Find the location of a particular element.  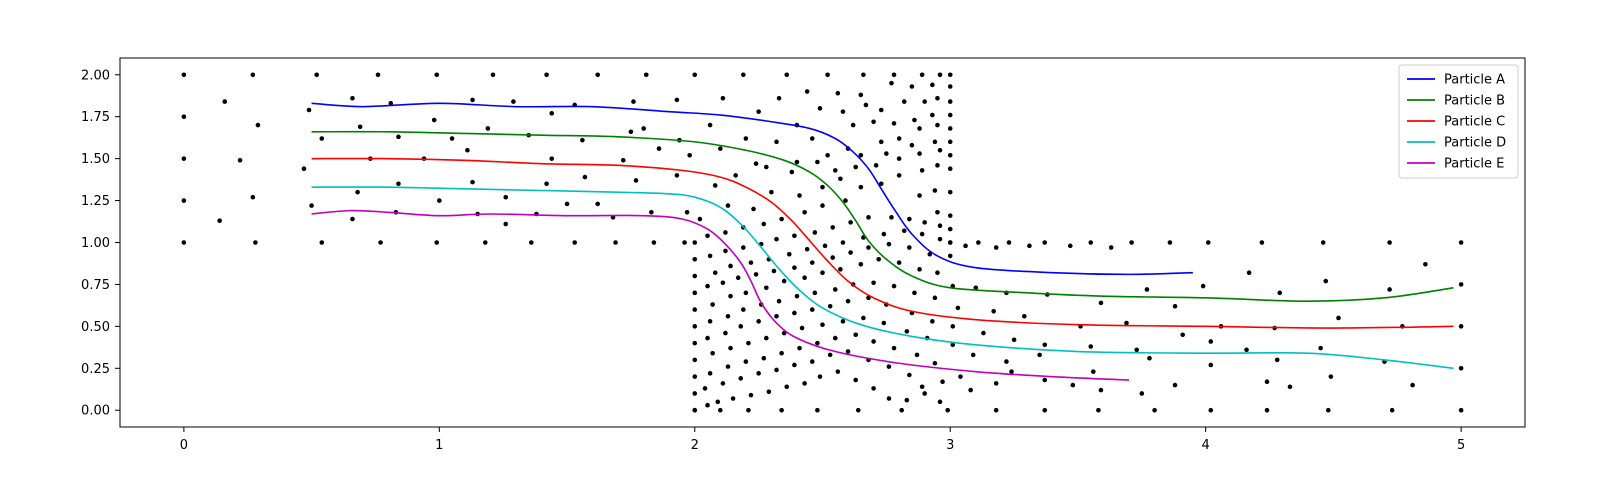

x-tick-label: 2 is located at coordinates (695, 445).